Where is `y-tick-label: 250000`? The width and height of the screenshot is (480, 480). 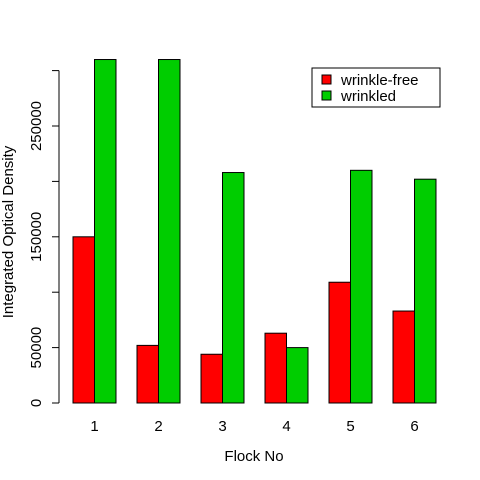 y-tick-label: 250000 is located at coordinates (36, 126).